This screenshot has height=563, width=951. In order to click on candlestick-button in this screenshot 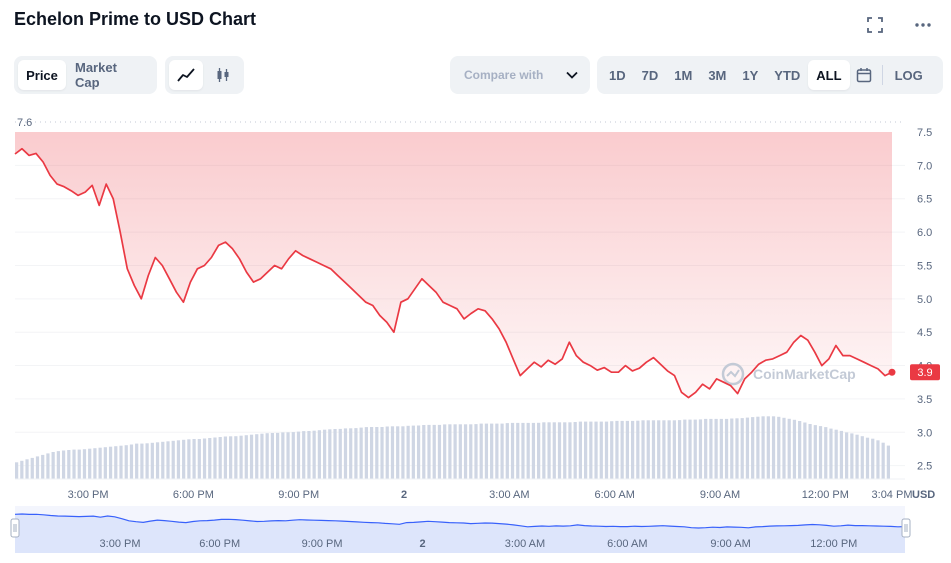, I will do `click(223, 75)`.